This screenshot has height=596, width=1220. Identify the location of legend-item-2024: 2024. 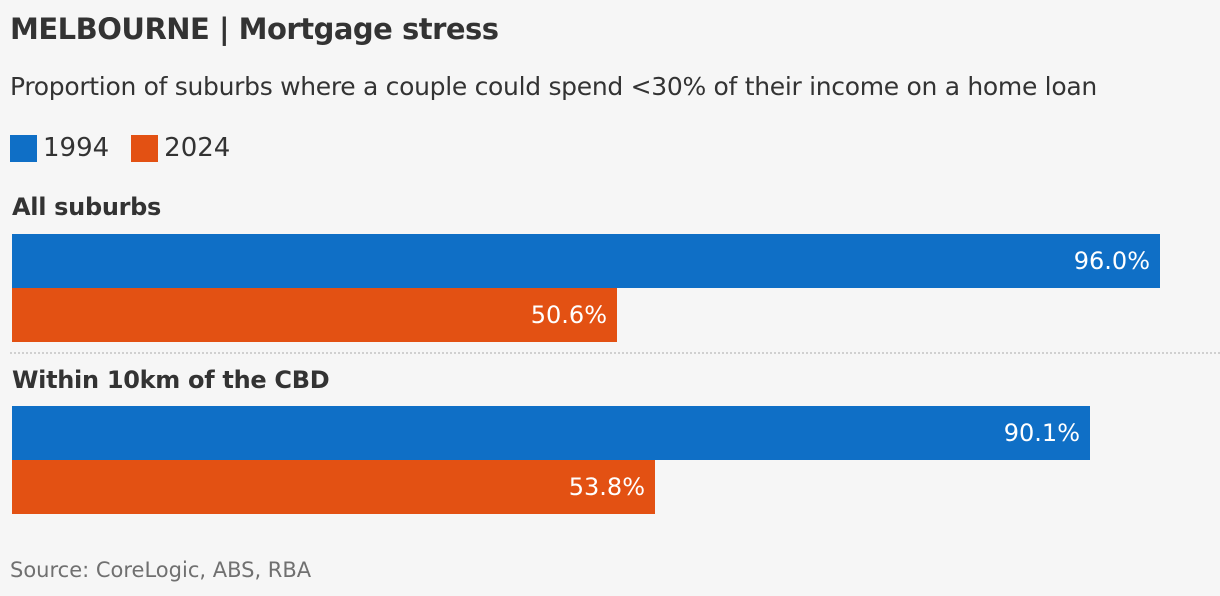
(180, 148).